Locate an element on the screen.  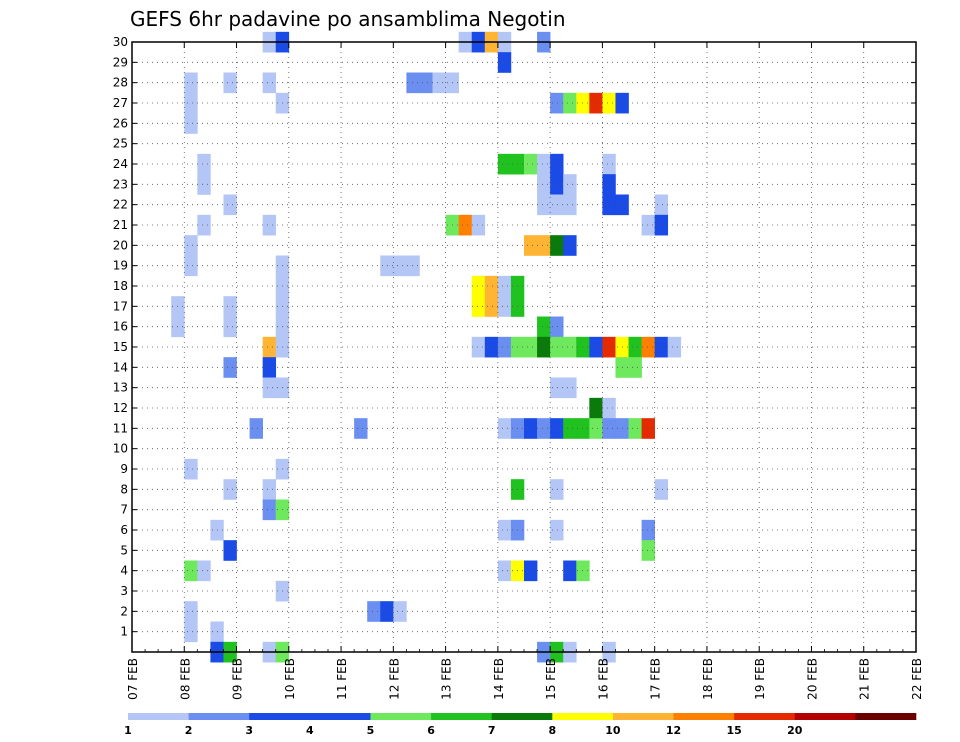
y-tick-label: 17 is located at coordinates (120, 306).